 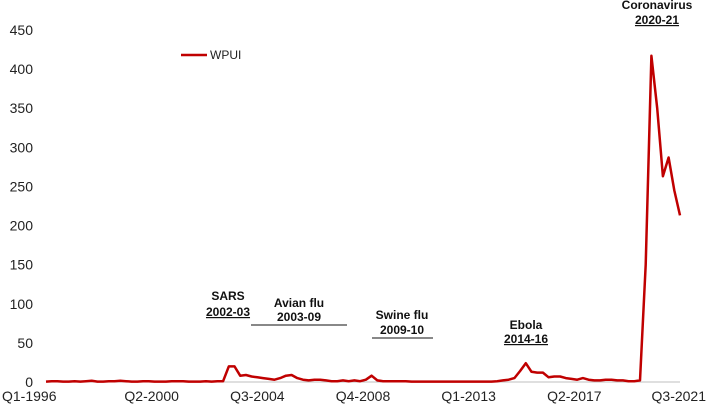 What do you see at coordinates (228, 304) in the screenshot?
I see `annotation-sars: SARS 2002-03` at bounding box center [228, 304].